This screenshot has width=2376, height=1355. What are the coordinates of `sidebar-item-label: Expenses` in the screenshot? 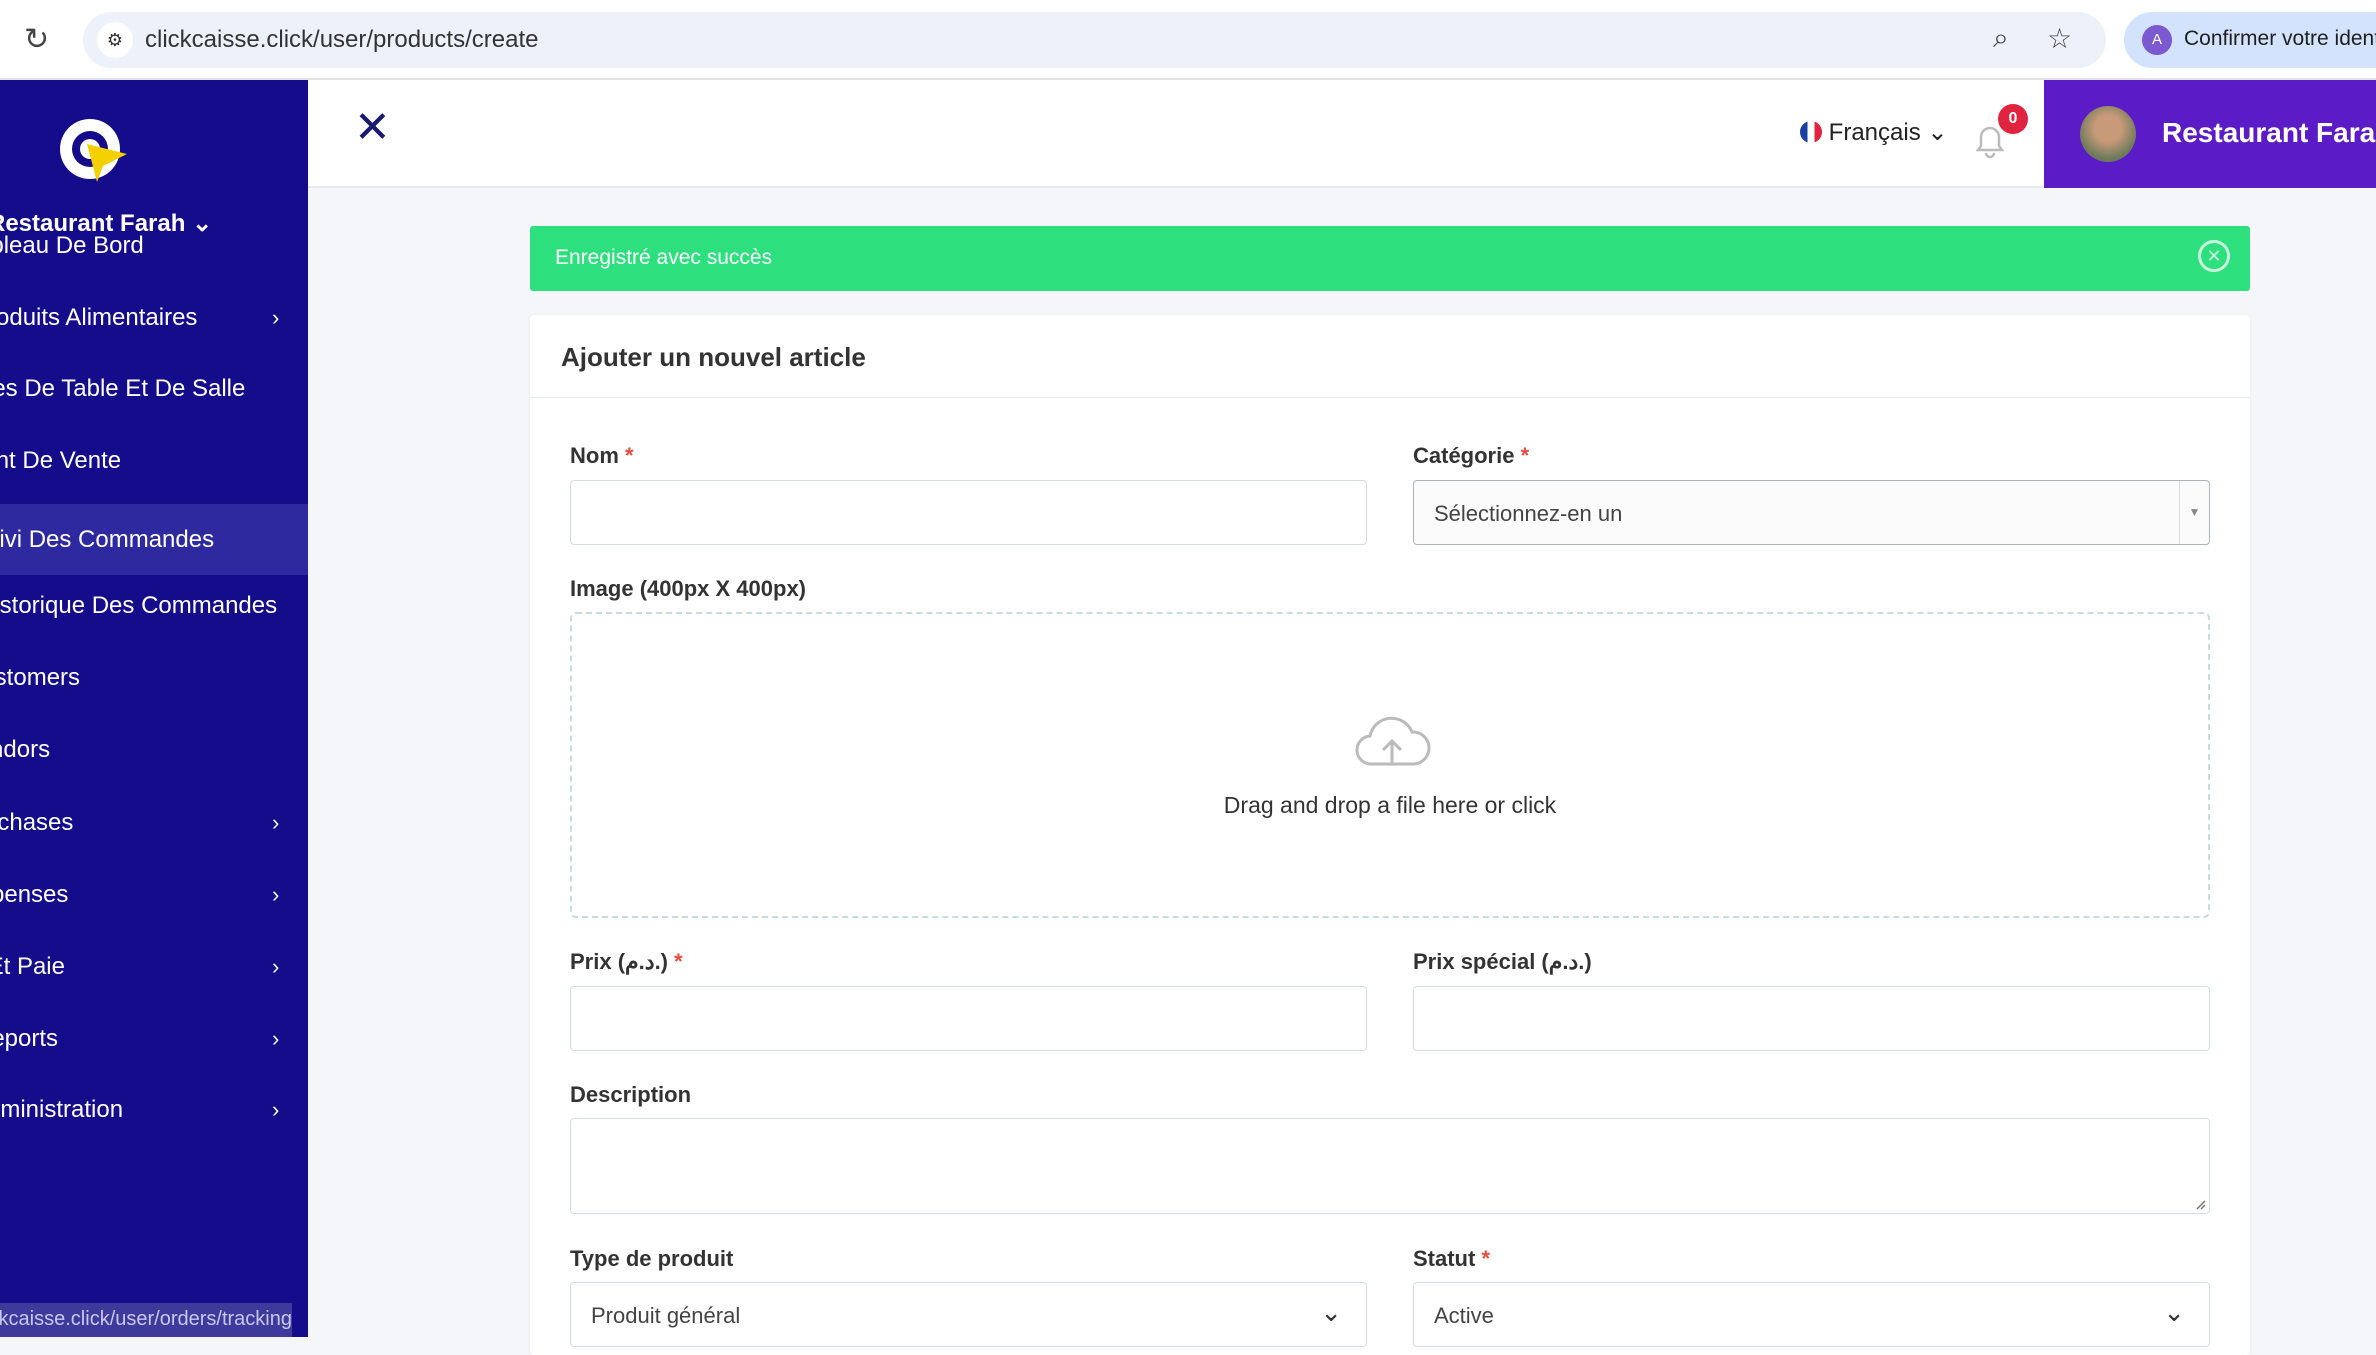 It's located at (34, 894).